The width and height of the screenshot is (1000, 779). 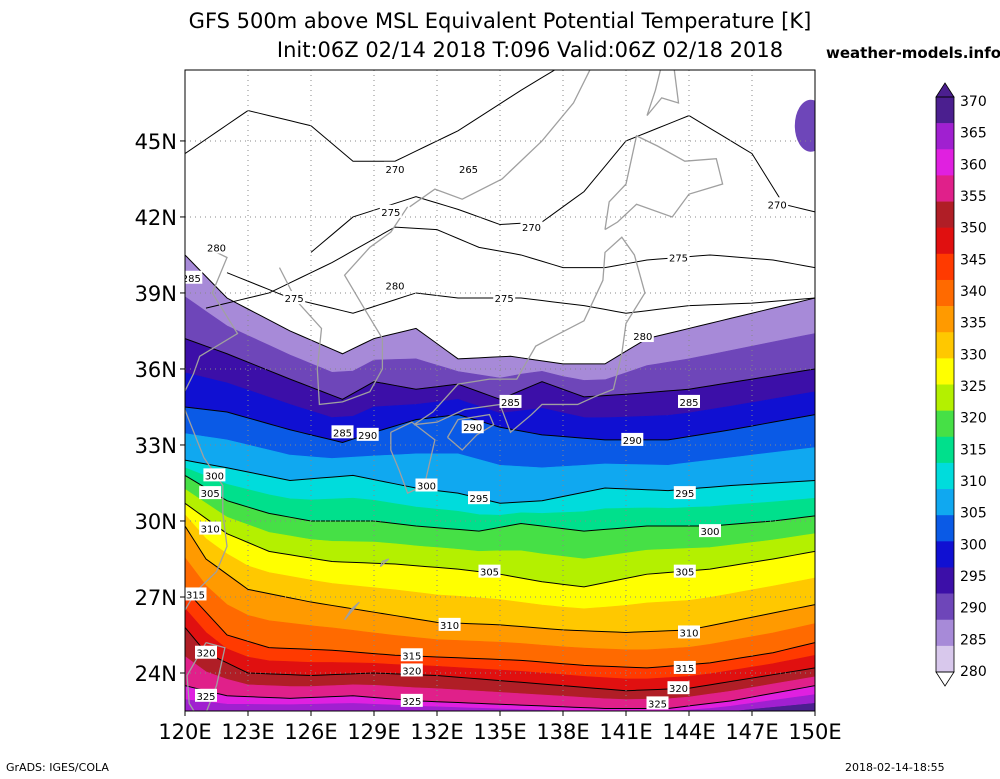 What do you see at coordinates (973, 355) in the screenshot?
I see `colorbar-label: 330` at bounding box center [973, 355].